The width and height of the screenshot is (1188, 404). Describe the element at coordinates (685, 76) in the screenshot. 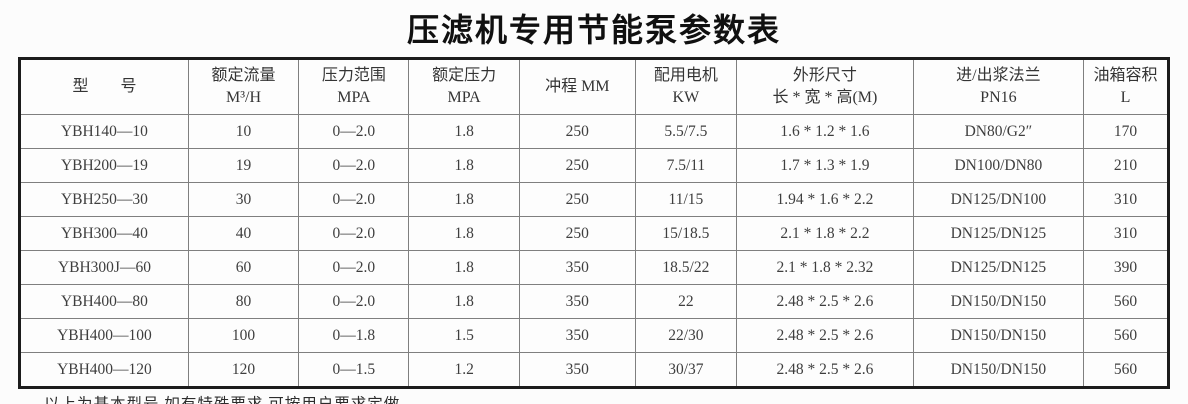

I see `header-line: 配用电机` at that location.